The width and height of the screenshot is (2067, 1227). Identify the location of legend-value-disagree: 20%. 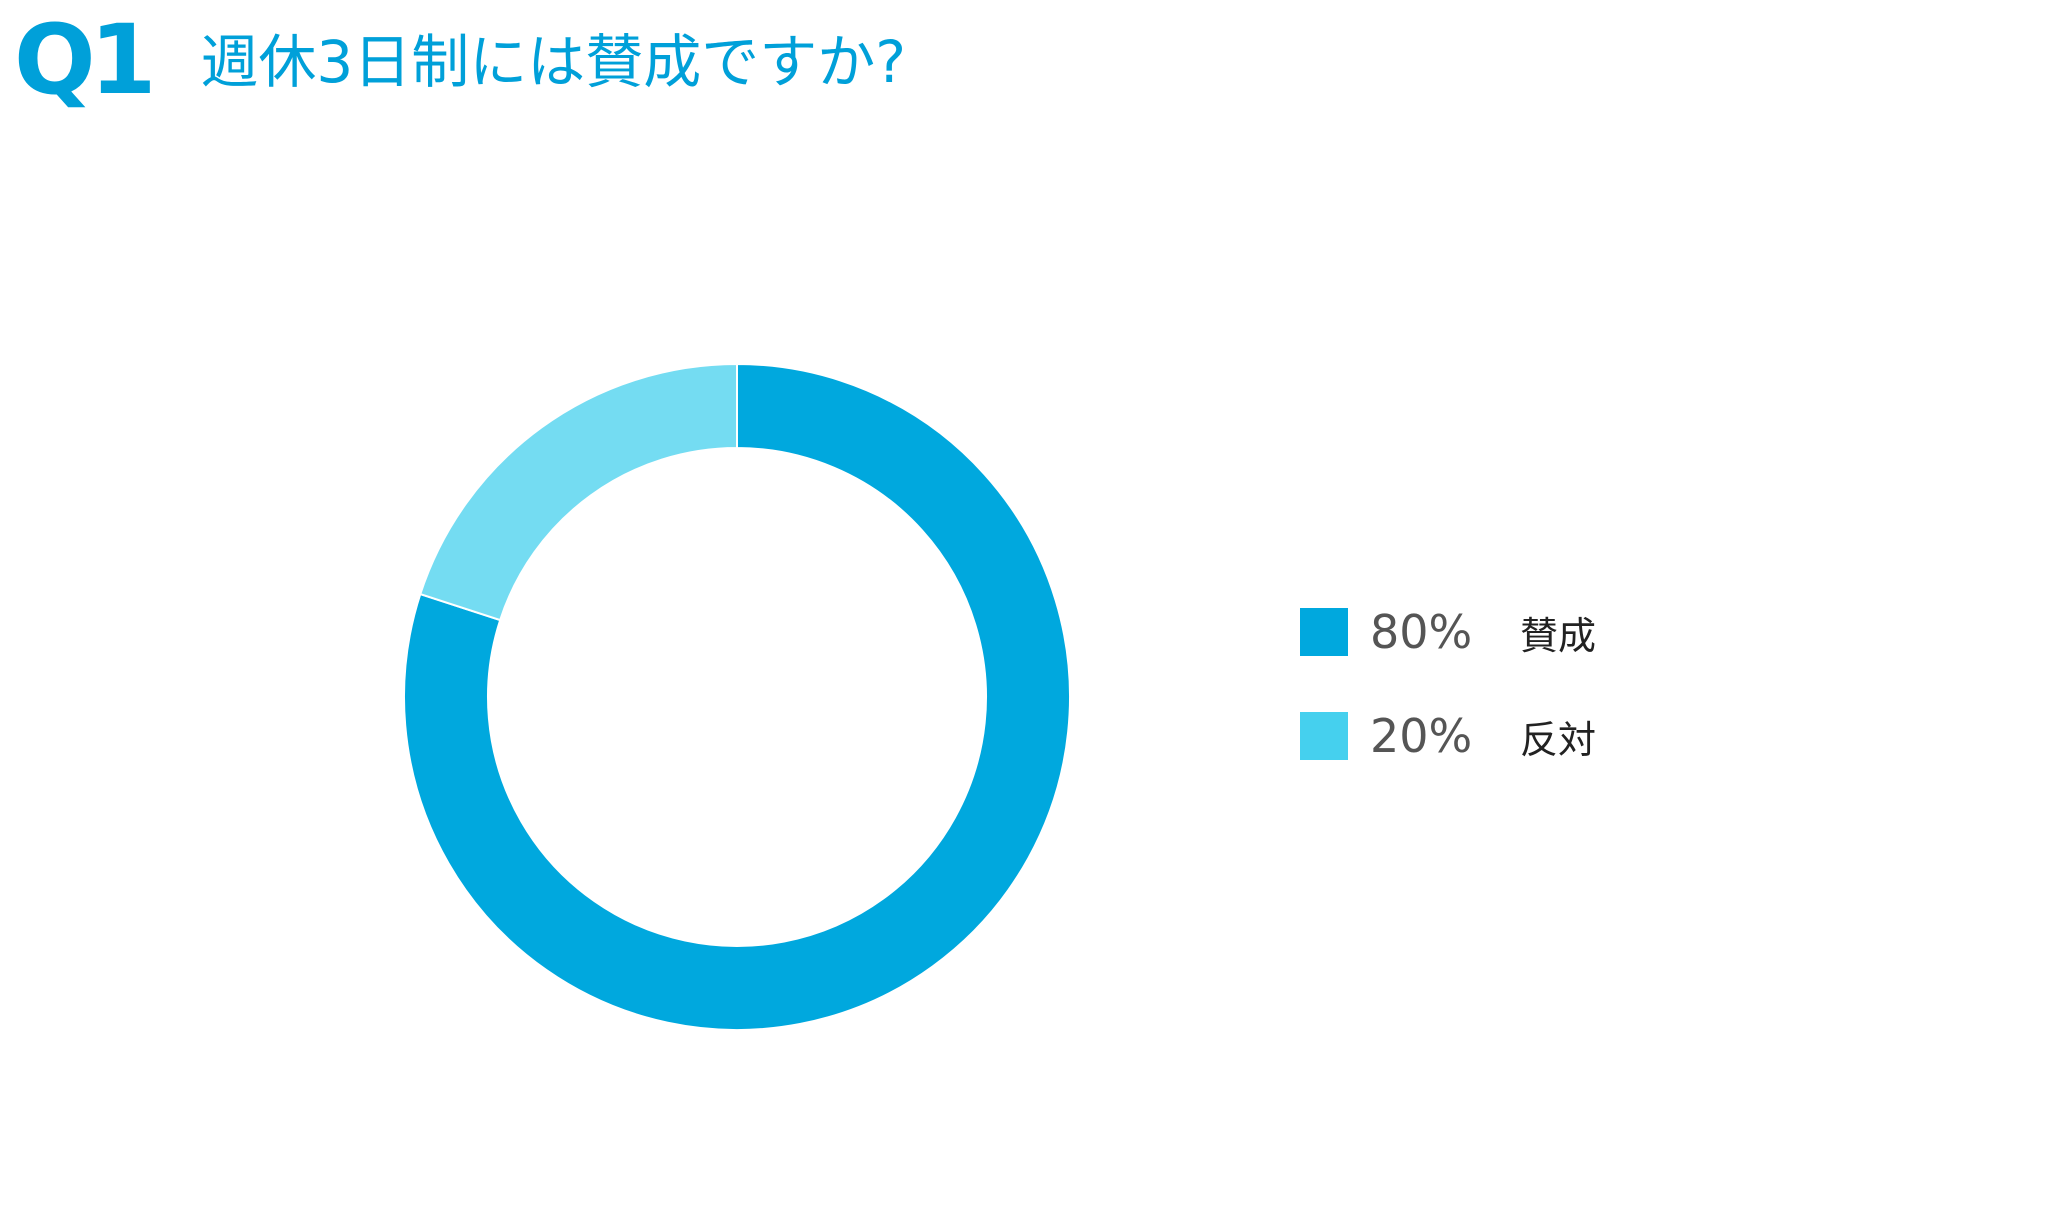
(1421, 736).